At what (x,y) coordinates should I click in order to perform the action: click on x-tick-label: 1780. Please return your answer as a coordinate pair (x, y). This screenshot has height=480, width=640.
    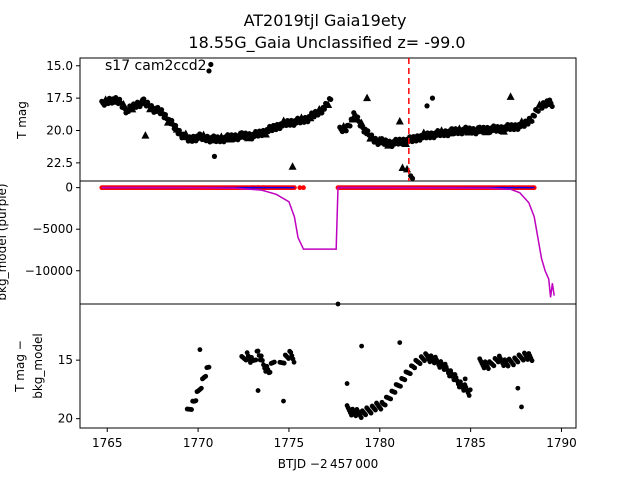
    Looking at the image, I should click on (380, 443).